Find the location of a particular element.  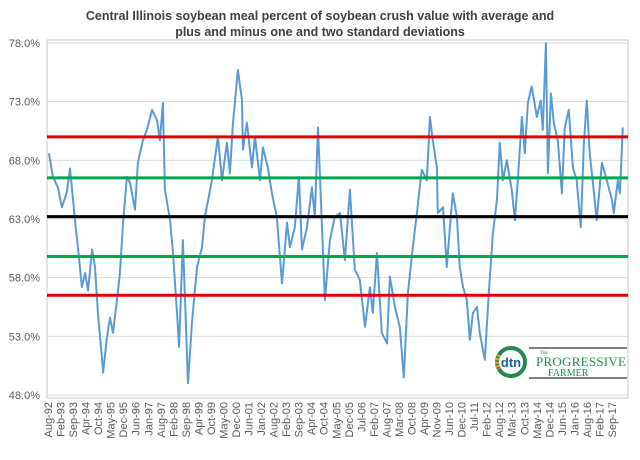

logo-name-line-1: PROGRESSIVE is located at coordinates (581, 361).